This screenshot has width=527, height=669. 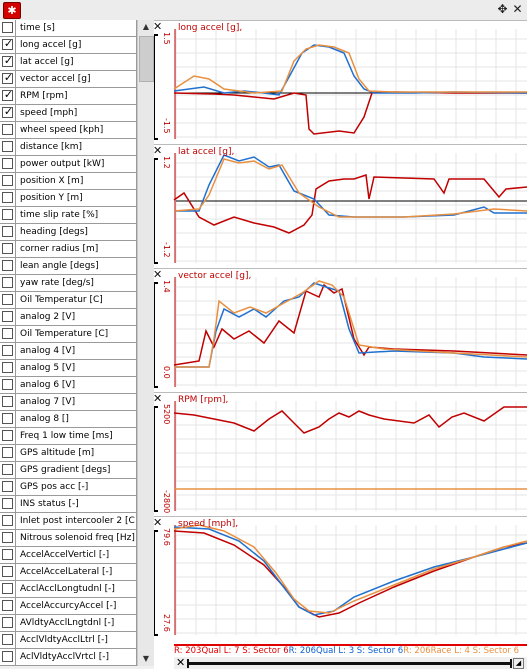 What do you see at coordinates (68, 538) in the screenshot?
I see `channel-row: Nitrous solenoid freq [Hz]` at bounding box center [68, 538].